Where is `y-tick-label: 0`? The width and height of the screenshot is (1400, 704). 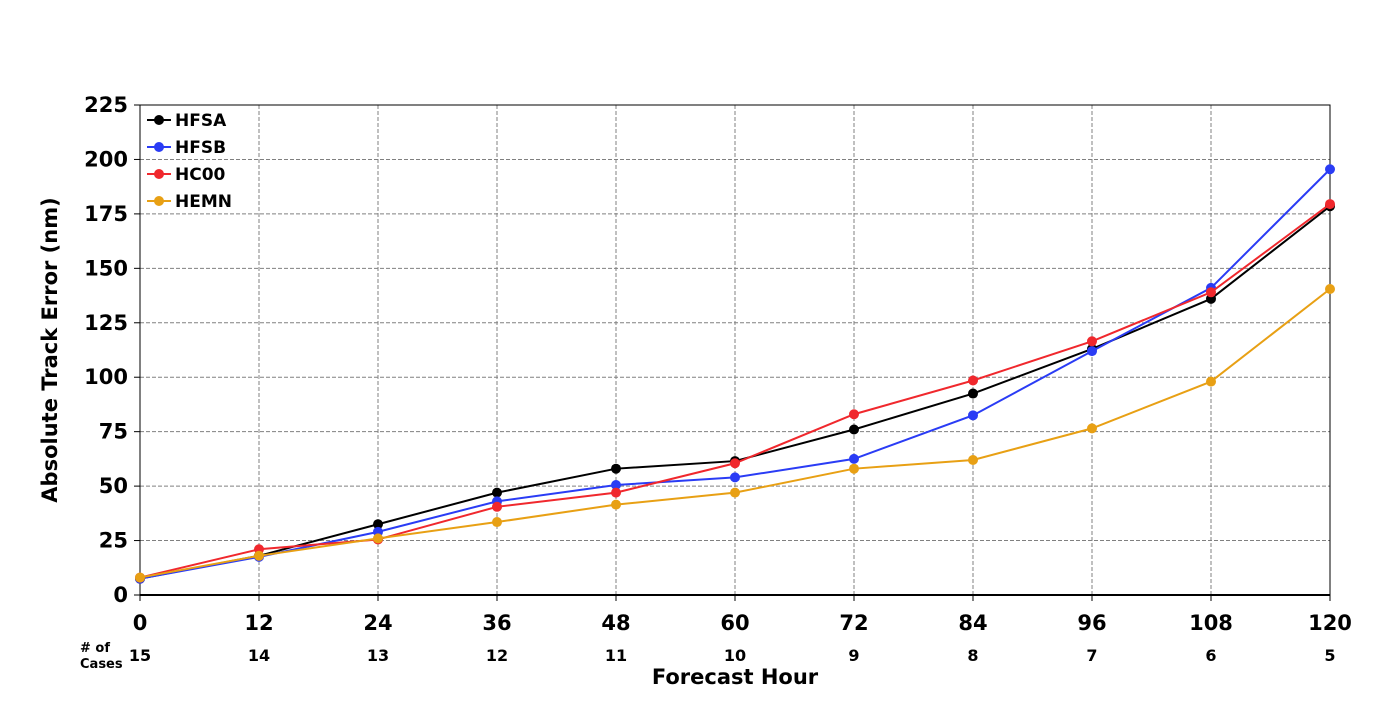 y-tick-label: 0 is located at coordinates (120, 595).